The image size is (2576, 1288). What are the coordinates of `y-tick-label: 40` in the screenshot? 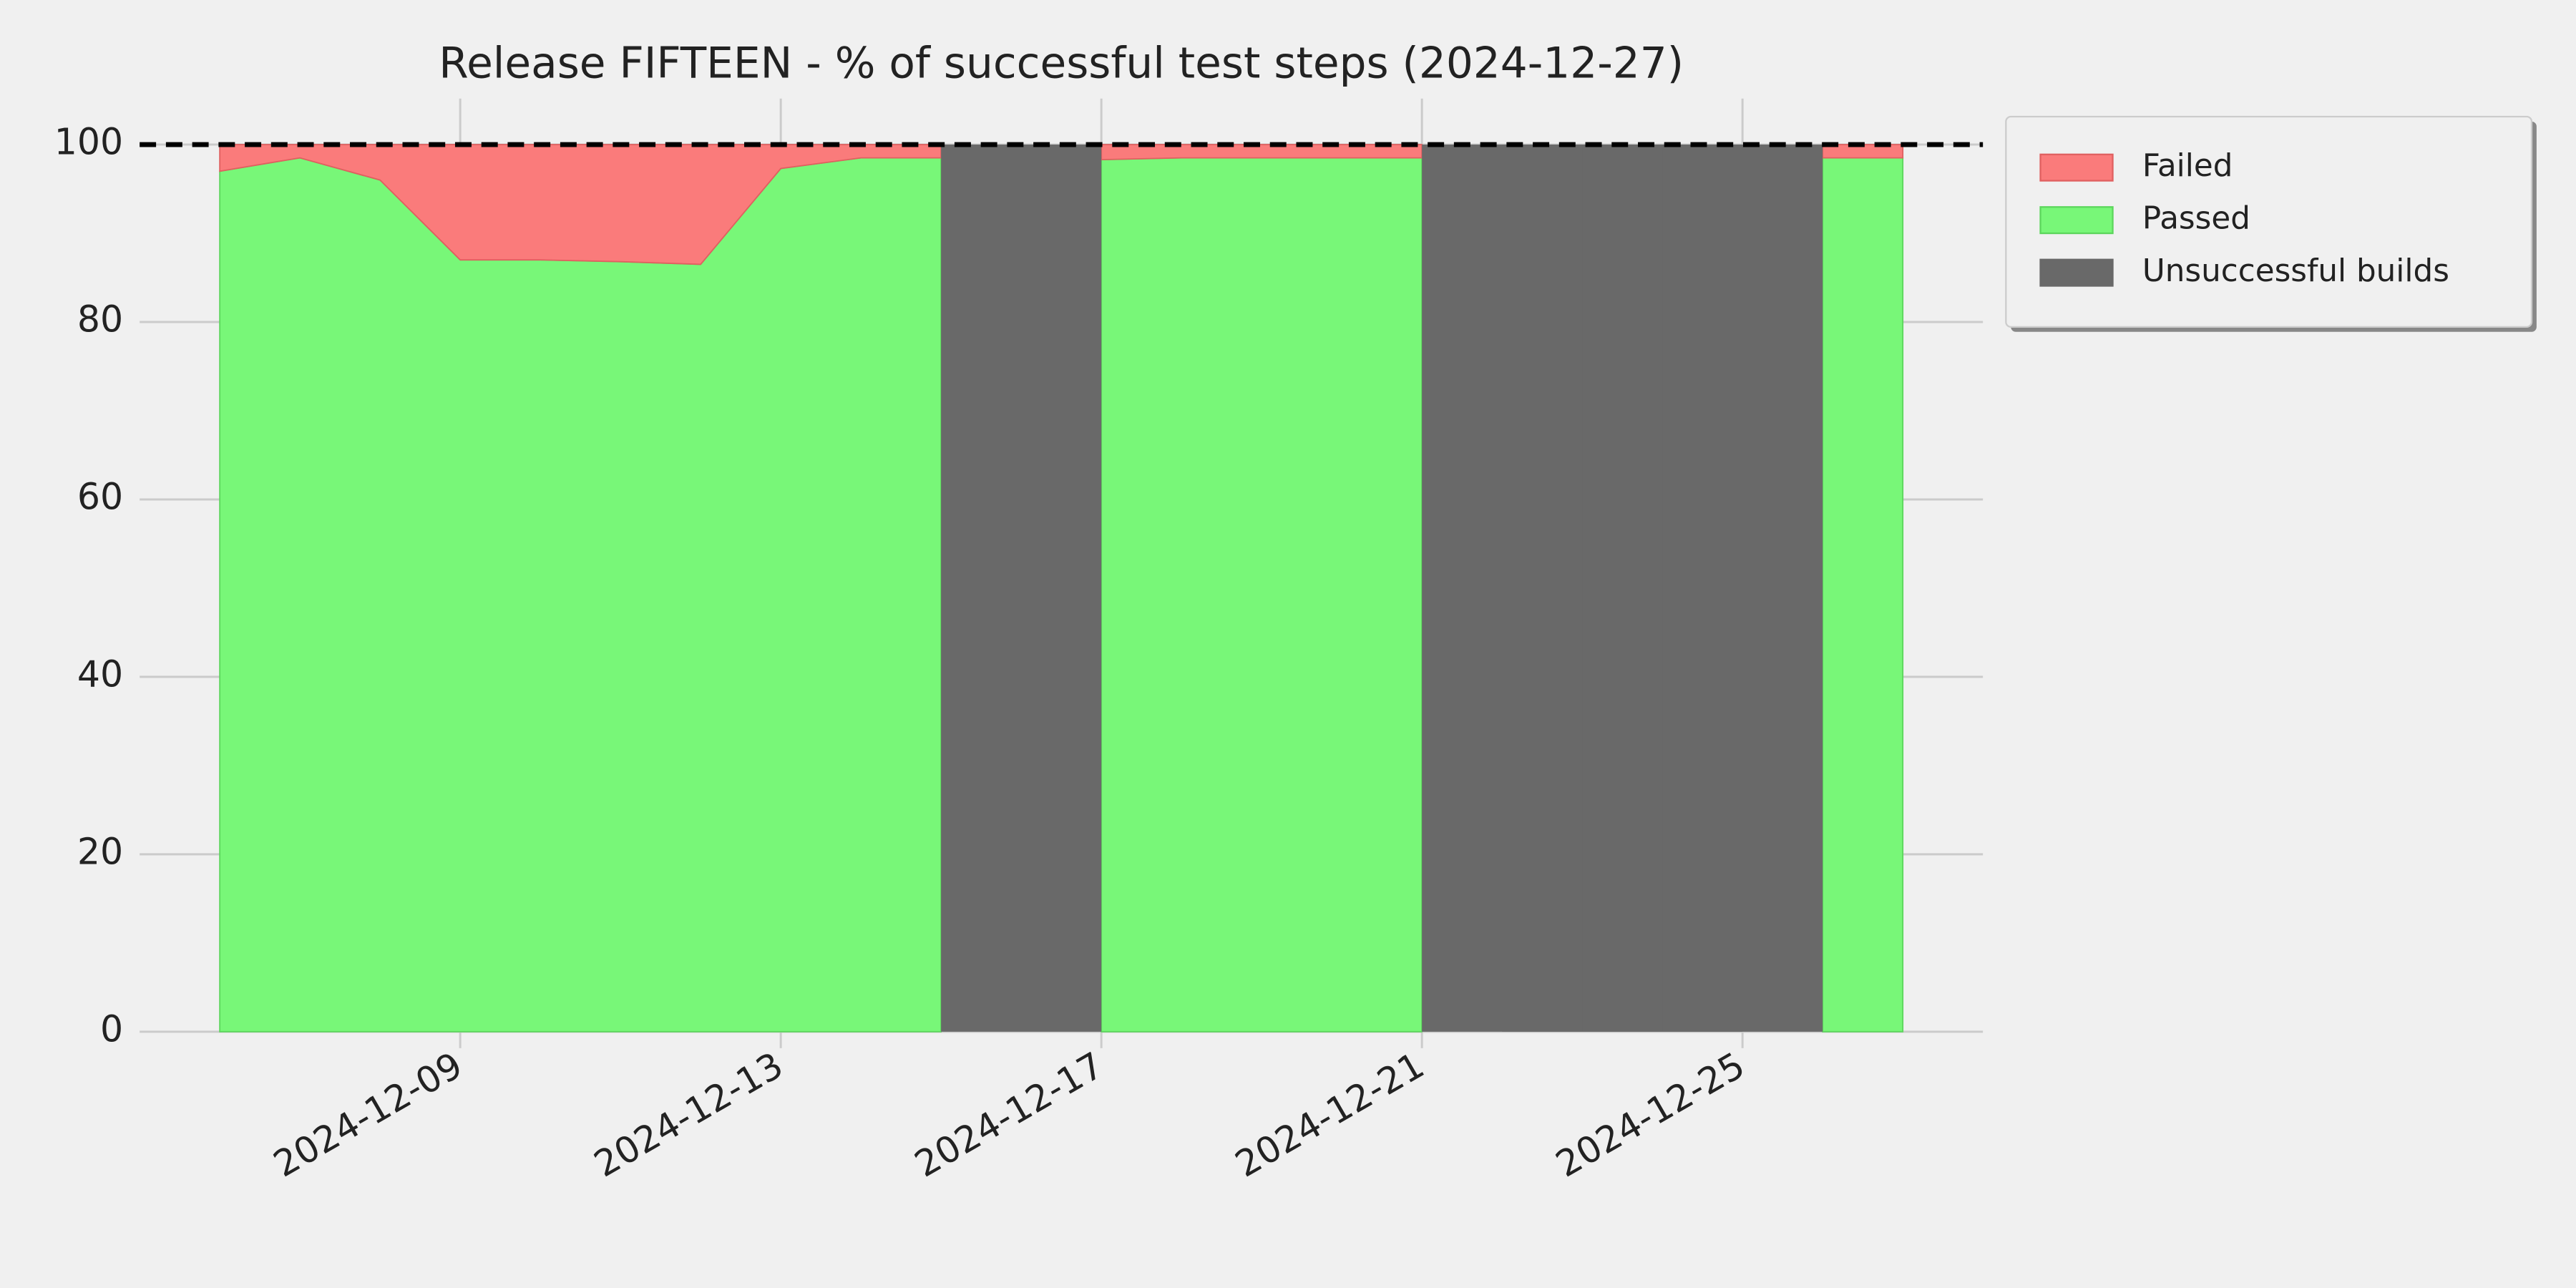 It's located at (100, 674).